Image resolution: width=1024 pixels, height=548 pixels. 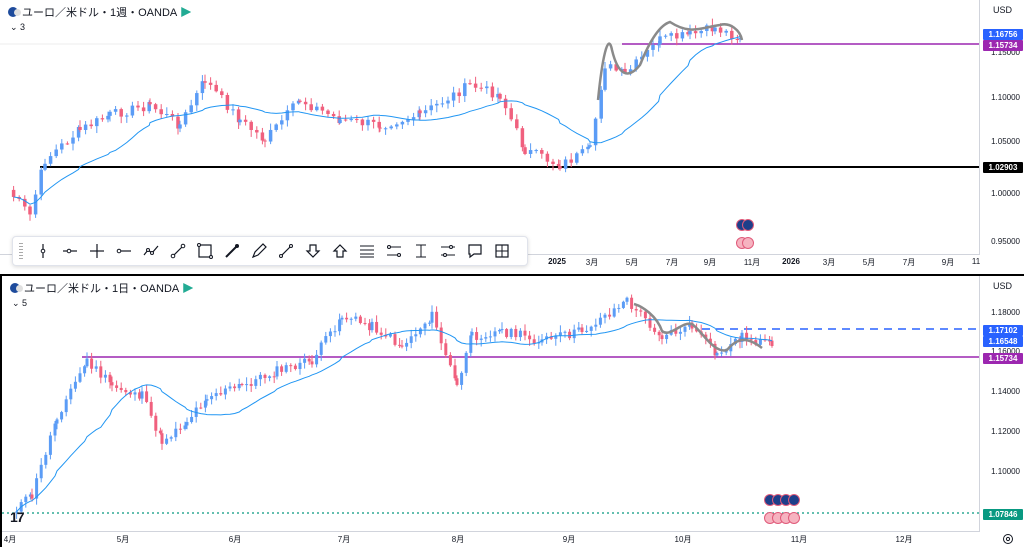 I want to click on price-tick: 1.10000, so click(x=1005, y=471).